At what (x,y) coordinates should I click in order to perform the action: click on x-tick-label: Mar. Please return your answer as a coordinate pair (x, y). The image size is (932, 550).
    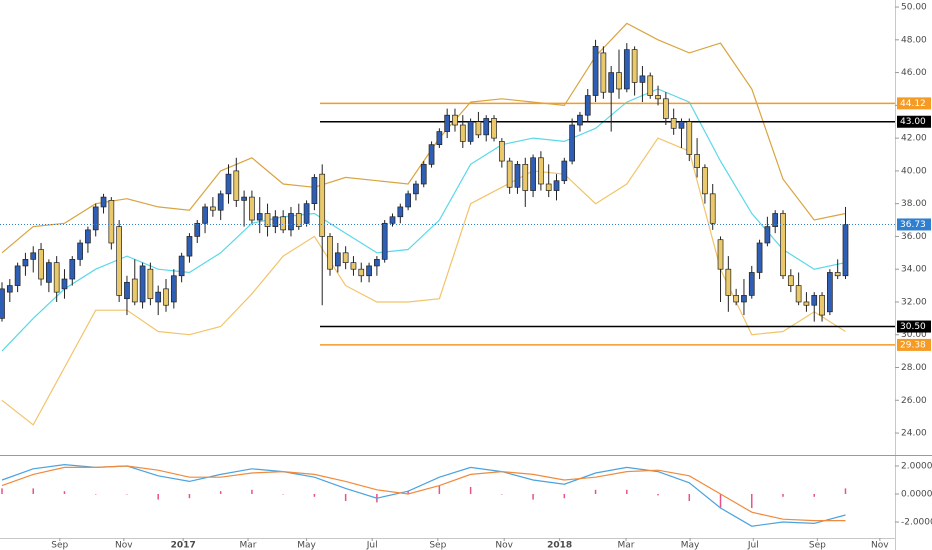
    Looking at the image, I should click on (626, 545).